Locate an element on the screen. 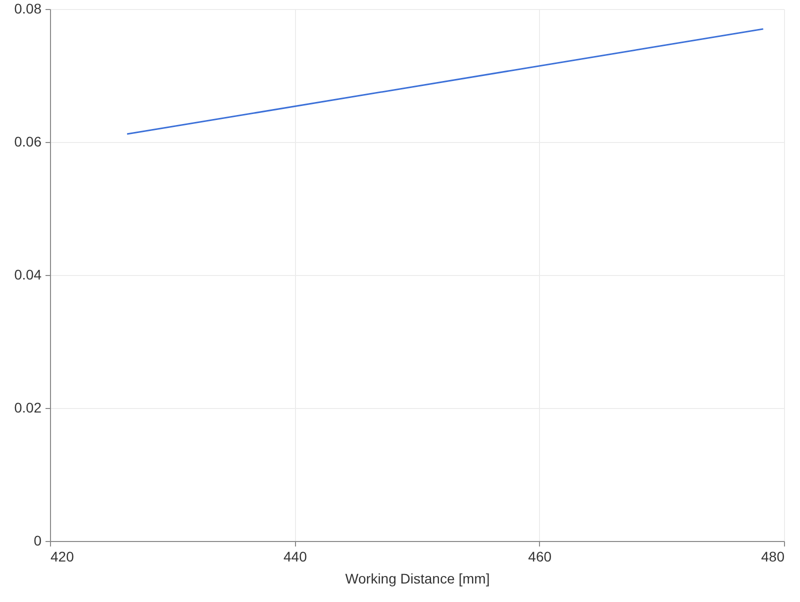  y-tick-label: 0.04 is located at coordinates (28, 274).